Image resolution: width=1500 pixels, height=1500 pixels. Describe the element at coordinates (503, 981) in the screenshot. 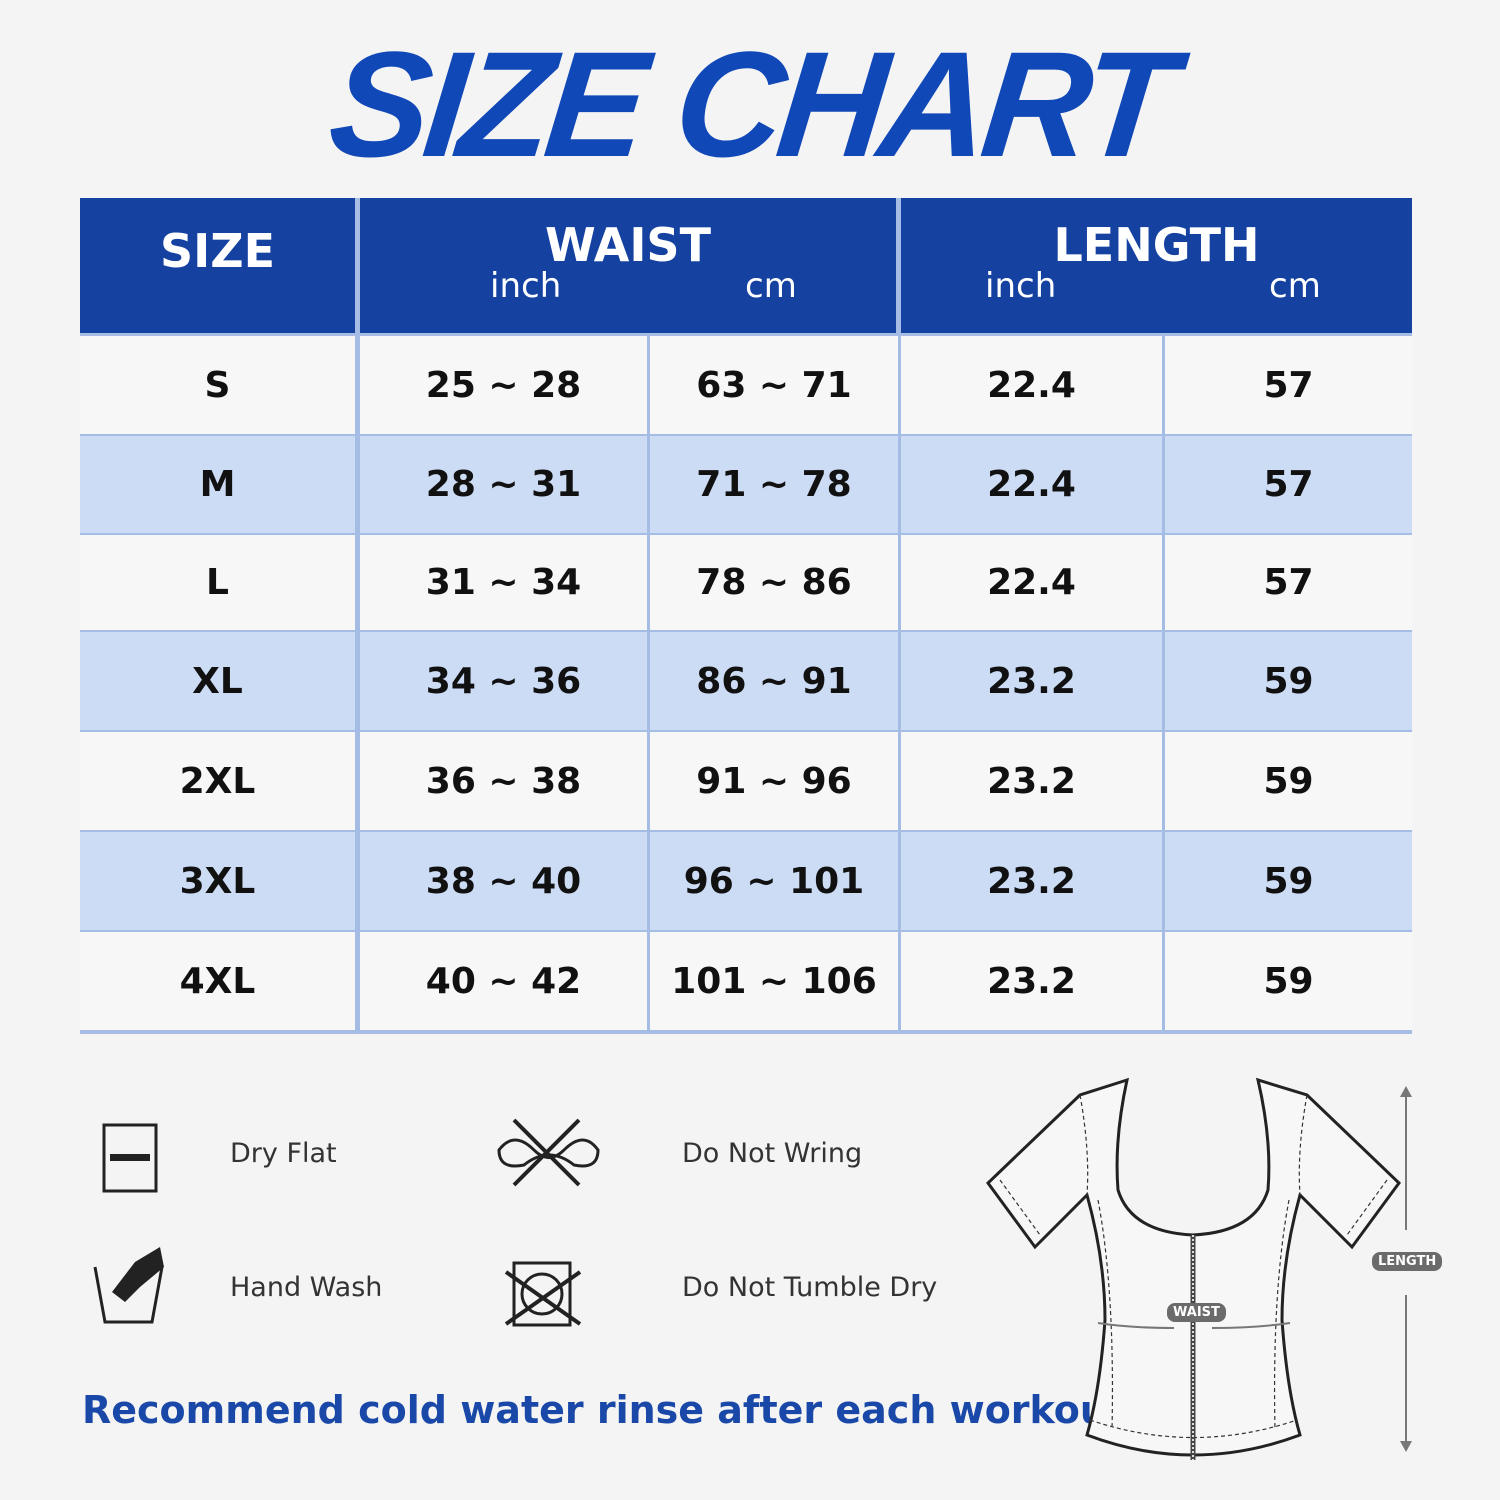

I see `table-cell: 40 ~ 42` at that location.